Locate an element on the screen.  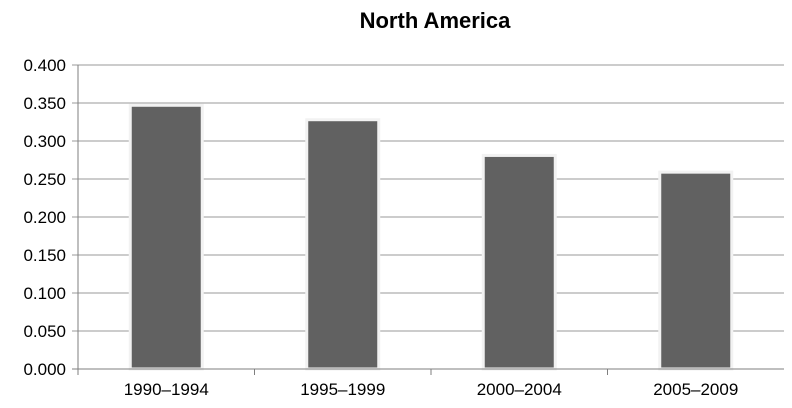
y-tick-label: 0.050 is located at coordinates (44, 331).